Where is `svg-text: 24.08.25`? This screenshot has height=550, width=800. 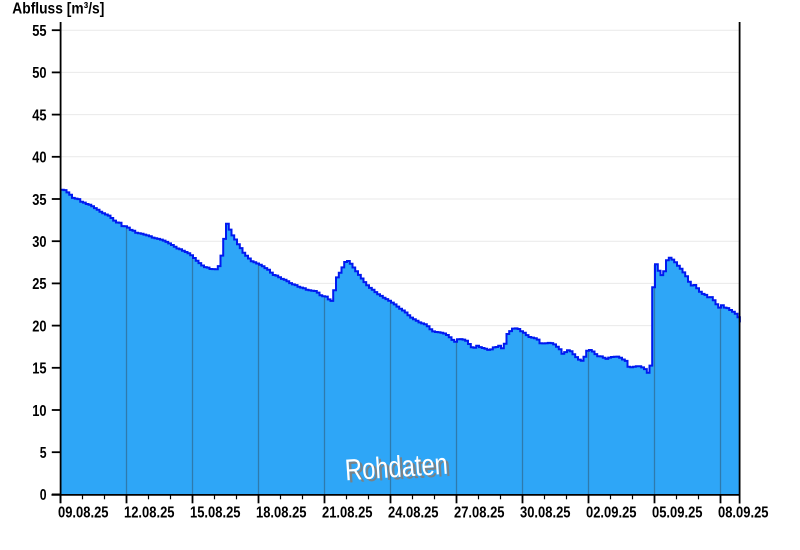 svg-text: 24.08.25 is located at coordinates (413, 513).